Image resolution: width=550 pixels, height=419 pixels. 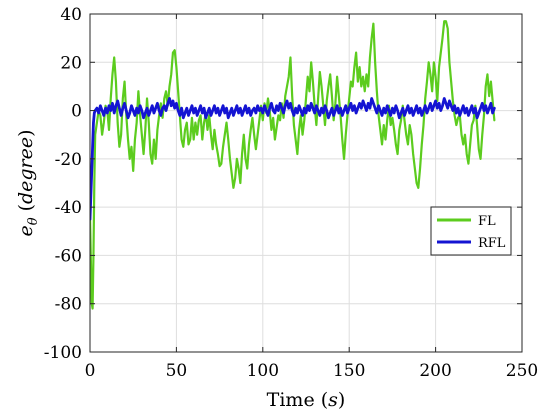 I want to click on x-tick-label: 50, so click(x=177, y=371).